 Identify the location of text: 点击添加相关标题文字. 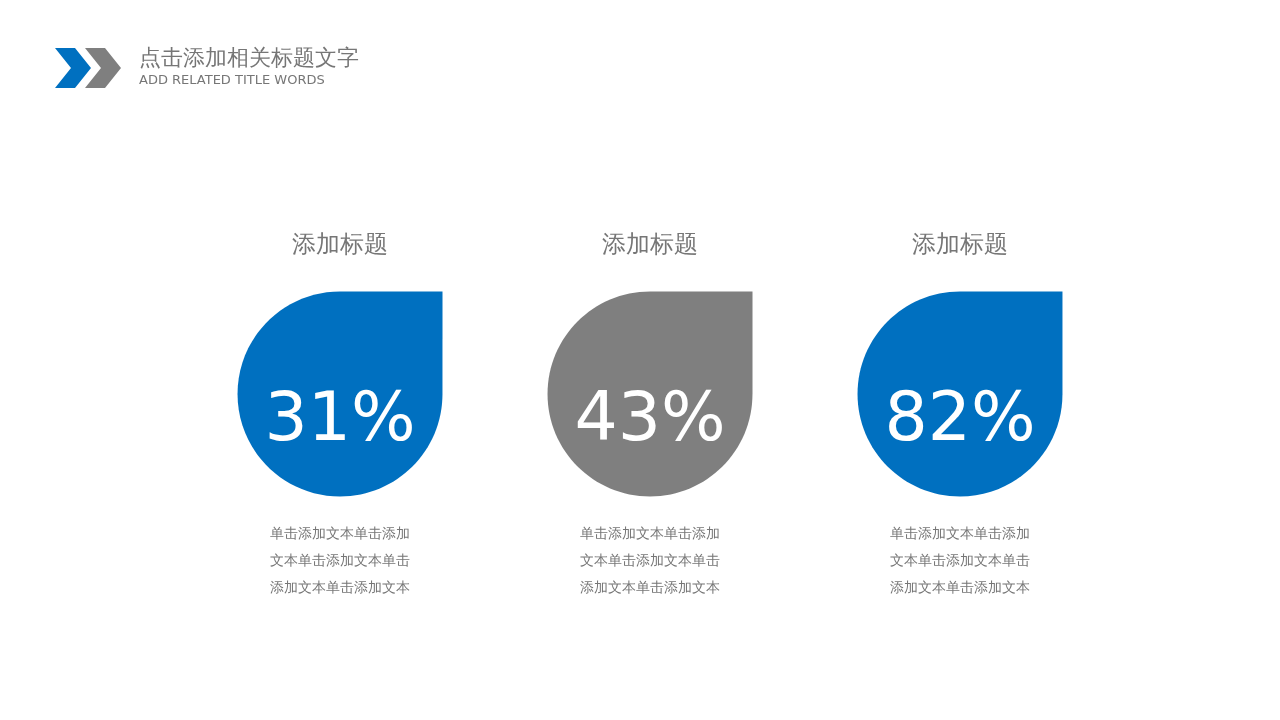
(249, 58).